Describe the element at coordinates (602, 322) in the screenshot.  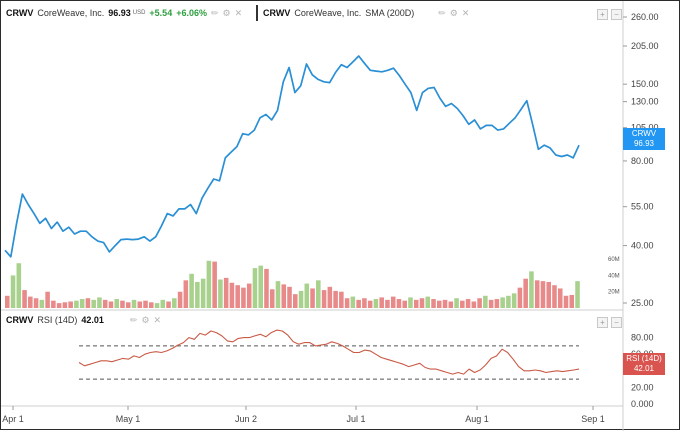
I see `rsi-plus-icon: +` at that location.